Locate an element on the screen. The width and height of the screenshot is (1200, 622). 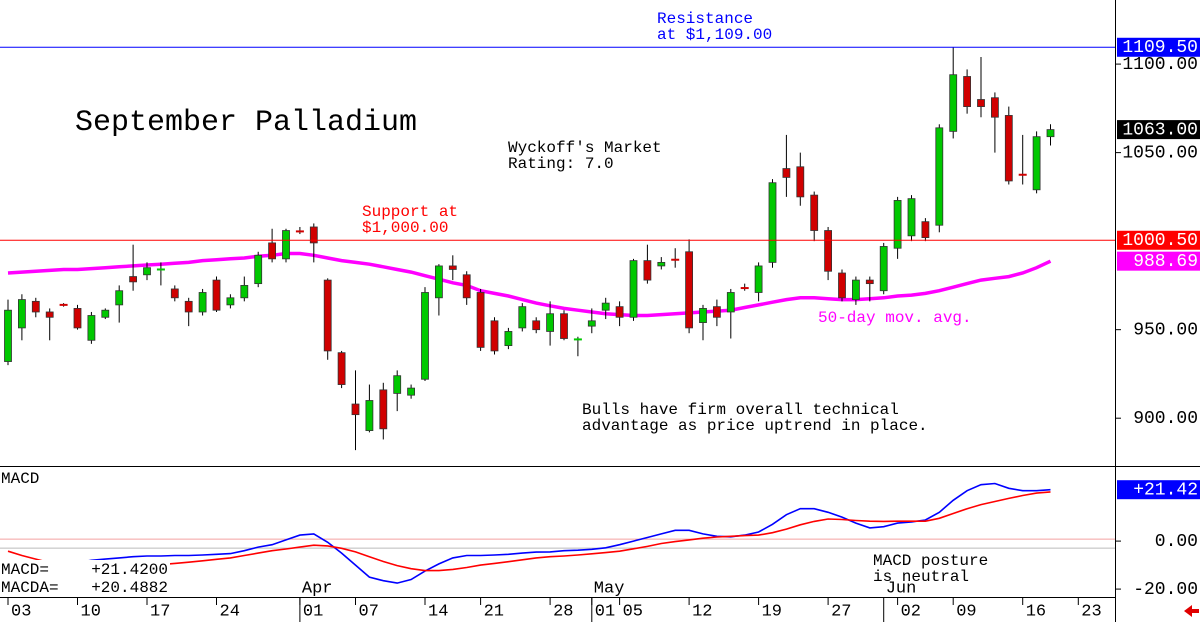
x-tick-label: 27 is located at coordinates (841, 611).